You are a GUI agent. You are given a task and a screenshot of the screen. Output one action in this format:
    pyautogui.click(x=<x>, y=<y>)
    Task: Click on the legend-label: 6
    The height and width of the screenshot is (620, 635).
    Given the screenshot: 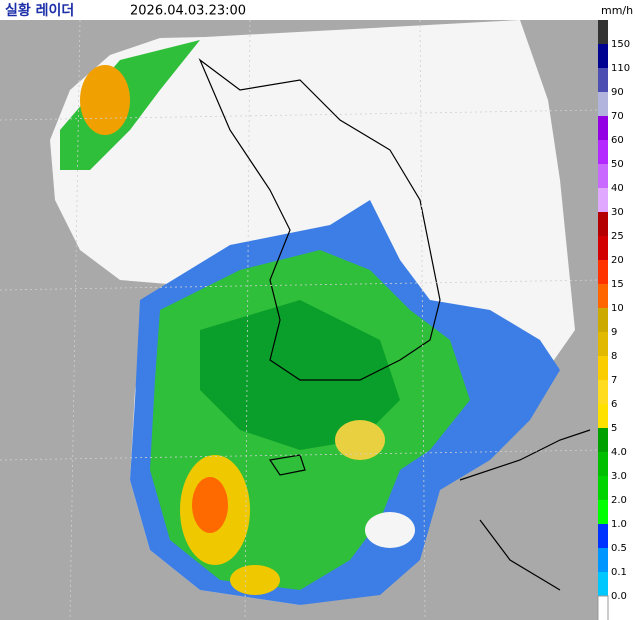 What is the action you would take?
    pyautogui.click(x=614, y=404)
    